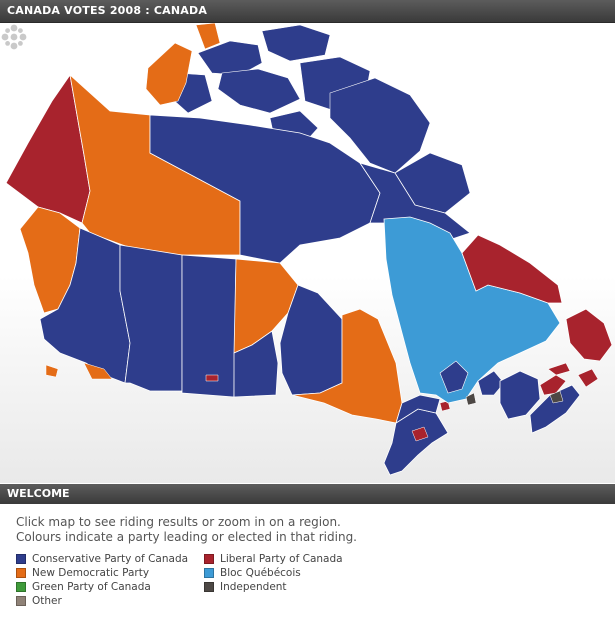  I want to click on region-newfoundland, so click(589, 335).